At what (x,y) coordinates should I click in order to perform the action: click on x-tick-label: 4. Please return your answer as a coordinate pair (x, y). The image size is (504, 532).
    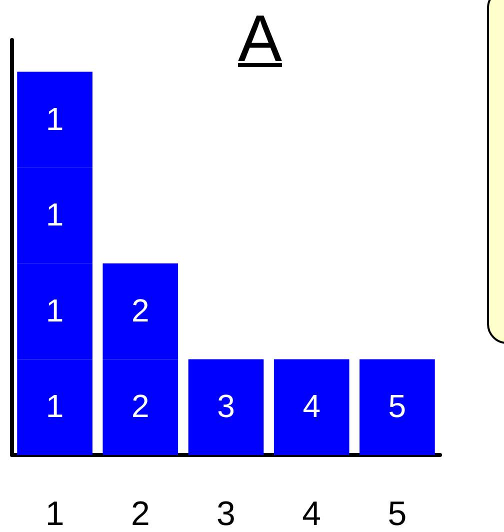
    Looking at the image, I should click on (312, 513).